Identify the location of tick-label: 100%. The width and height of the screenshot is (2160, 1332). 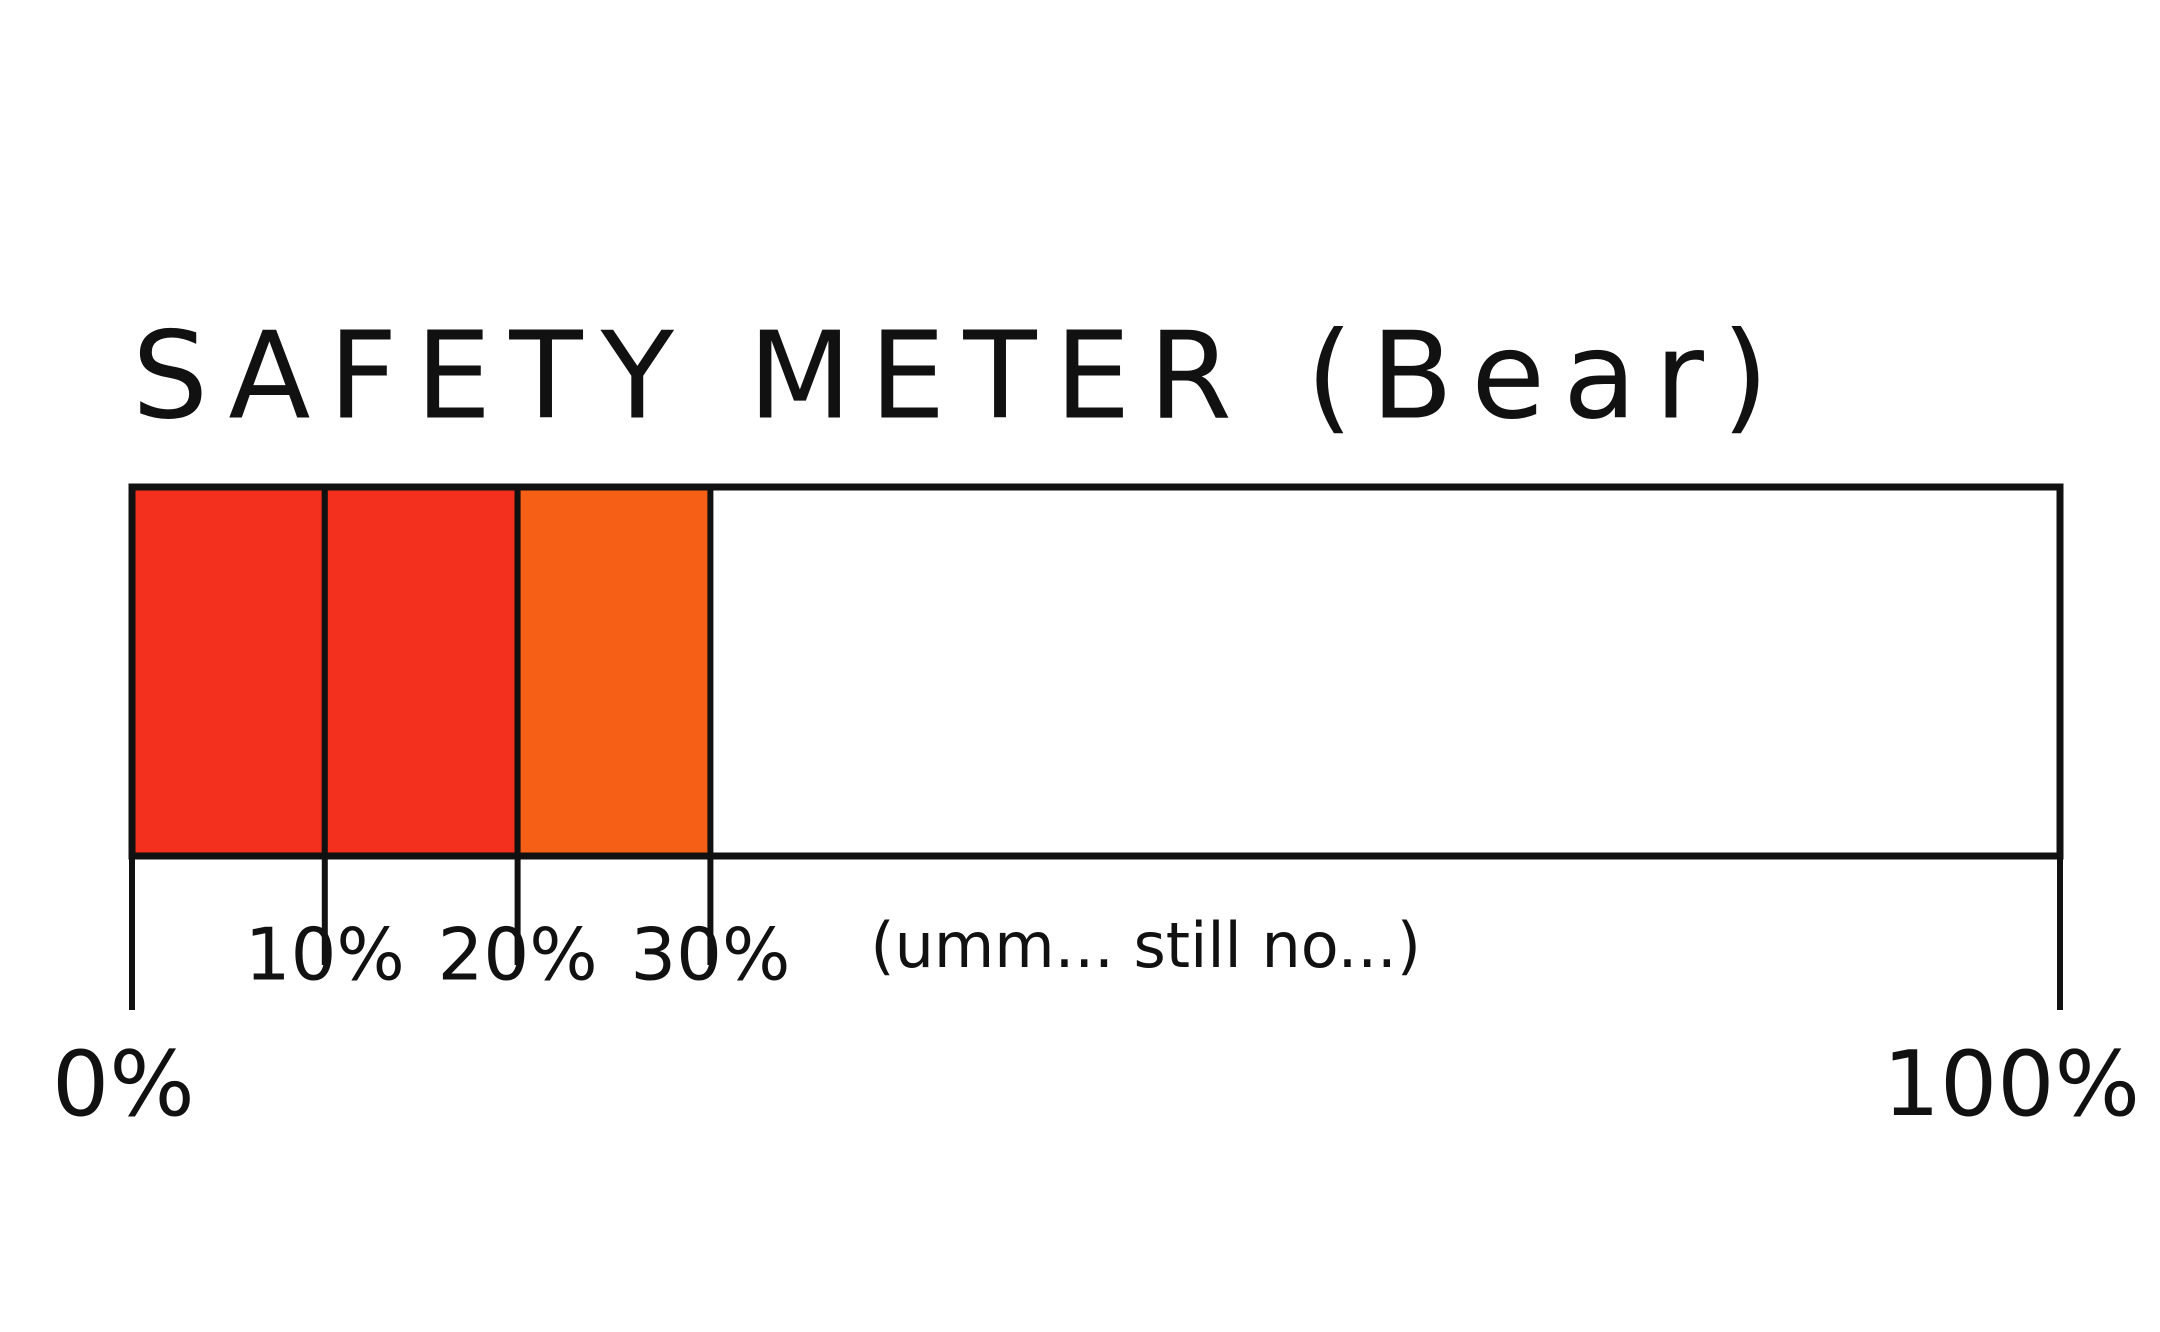
(2011, 1084).